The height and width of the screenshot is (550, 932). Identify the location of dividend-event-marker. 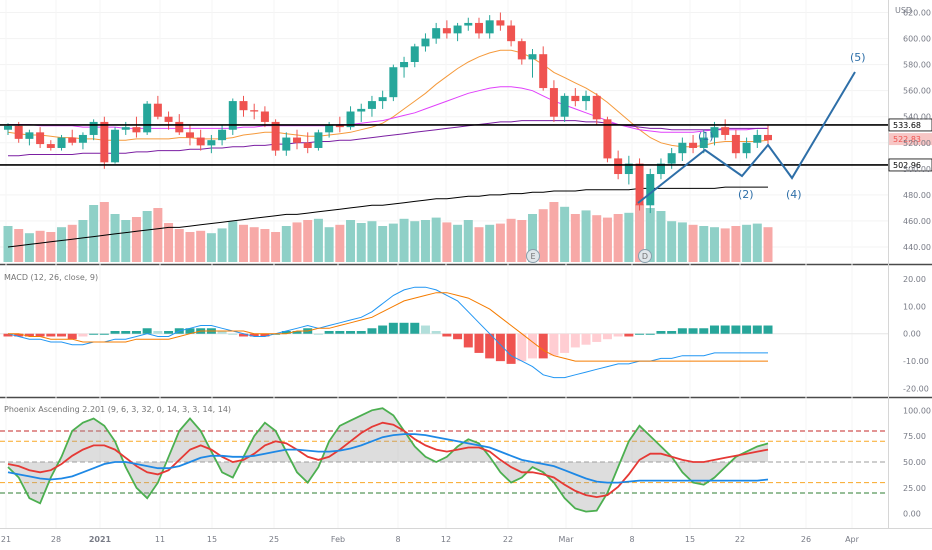
(645, 256).